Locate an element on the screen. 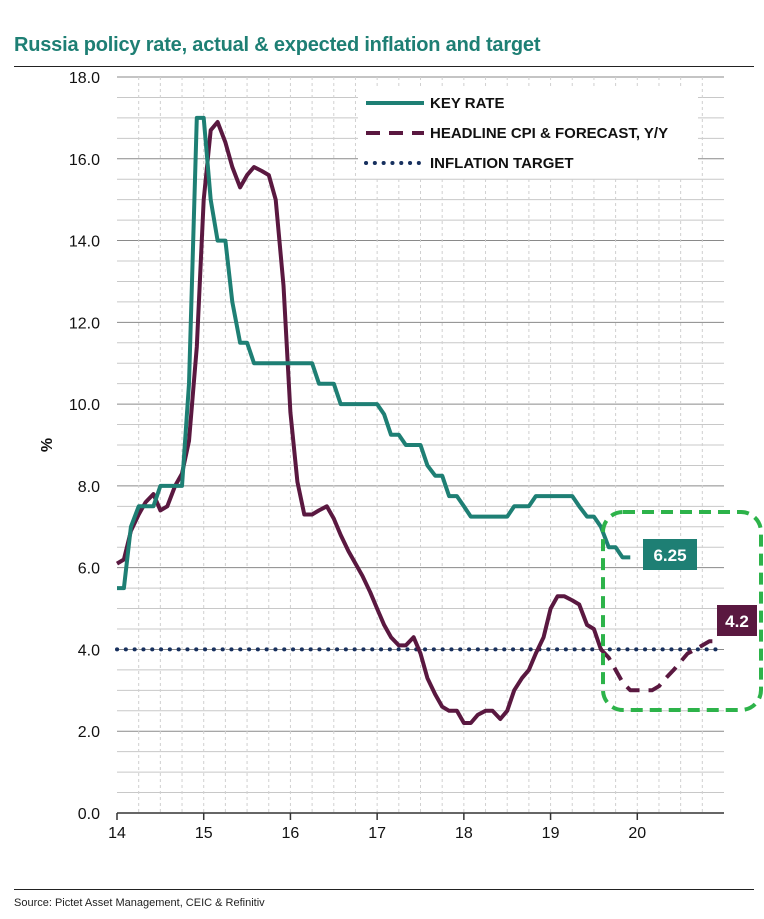  callouts: 6.25 4.2 is located at coordinates (700, 587).